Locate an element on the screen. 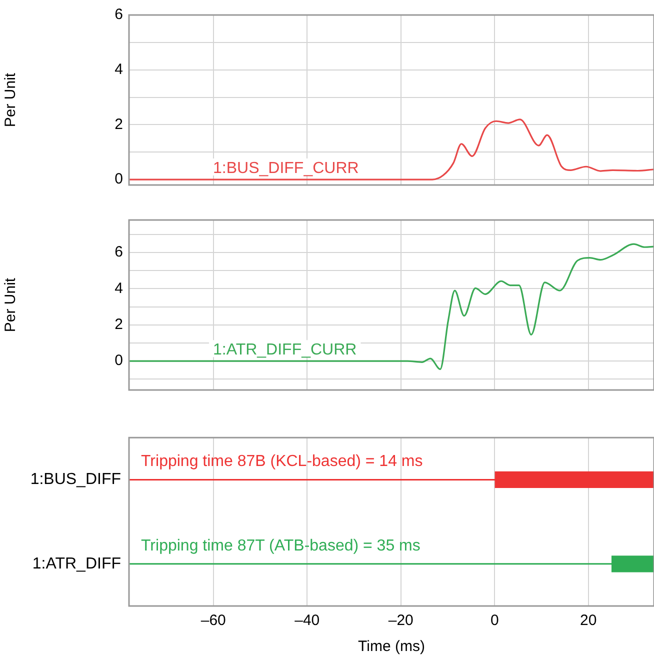  series-label: 1:ATR_DIFF_CURR is located at coordinates (285, 349).